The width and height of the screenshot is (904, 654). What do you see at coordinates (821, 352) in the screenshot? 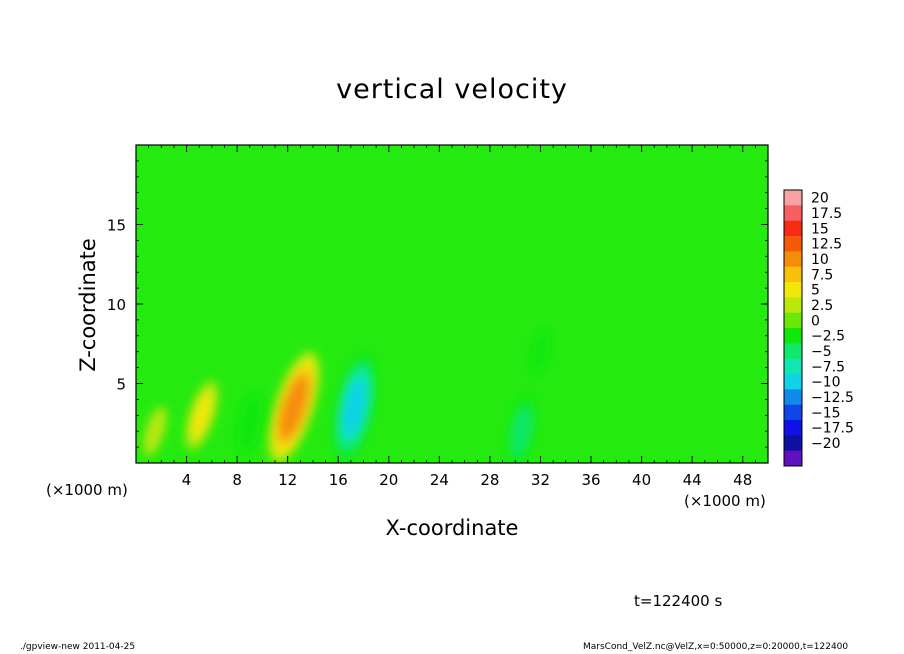
I see `colorbar-label-10: −5` at bounding box center [821, 352].